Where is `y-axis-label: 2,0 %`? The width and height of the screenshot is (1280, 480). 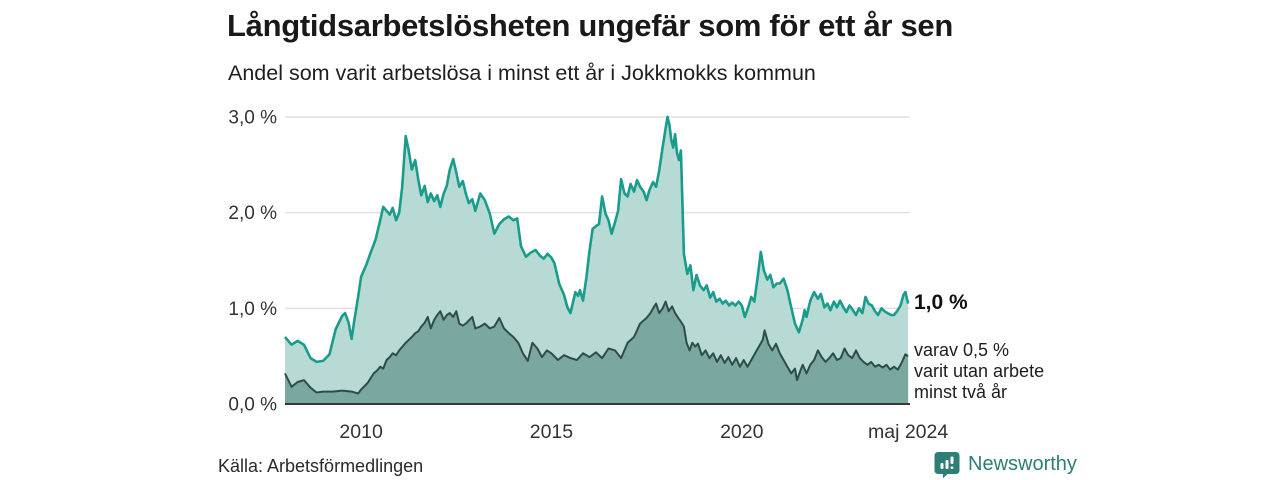 y-axis-label: 2,0 % is located at coordinates (252, 213).